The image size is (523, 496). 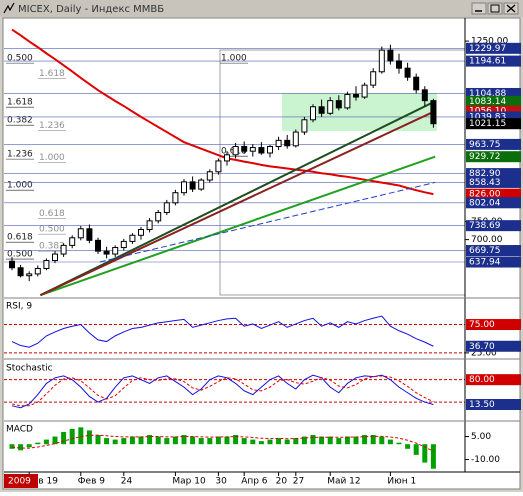 What do you see at coordinates (19, 482) in the screenshot?
I see `year-label: 2009` at bounding box center [19, 482].